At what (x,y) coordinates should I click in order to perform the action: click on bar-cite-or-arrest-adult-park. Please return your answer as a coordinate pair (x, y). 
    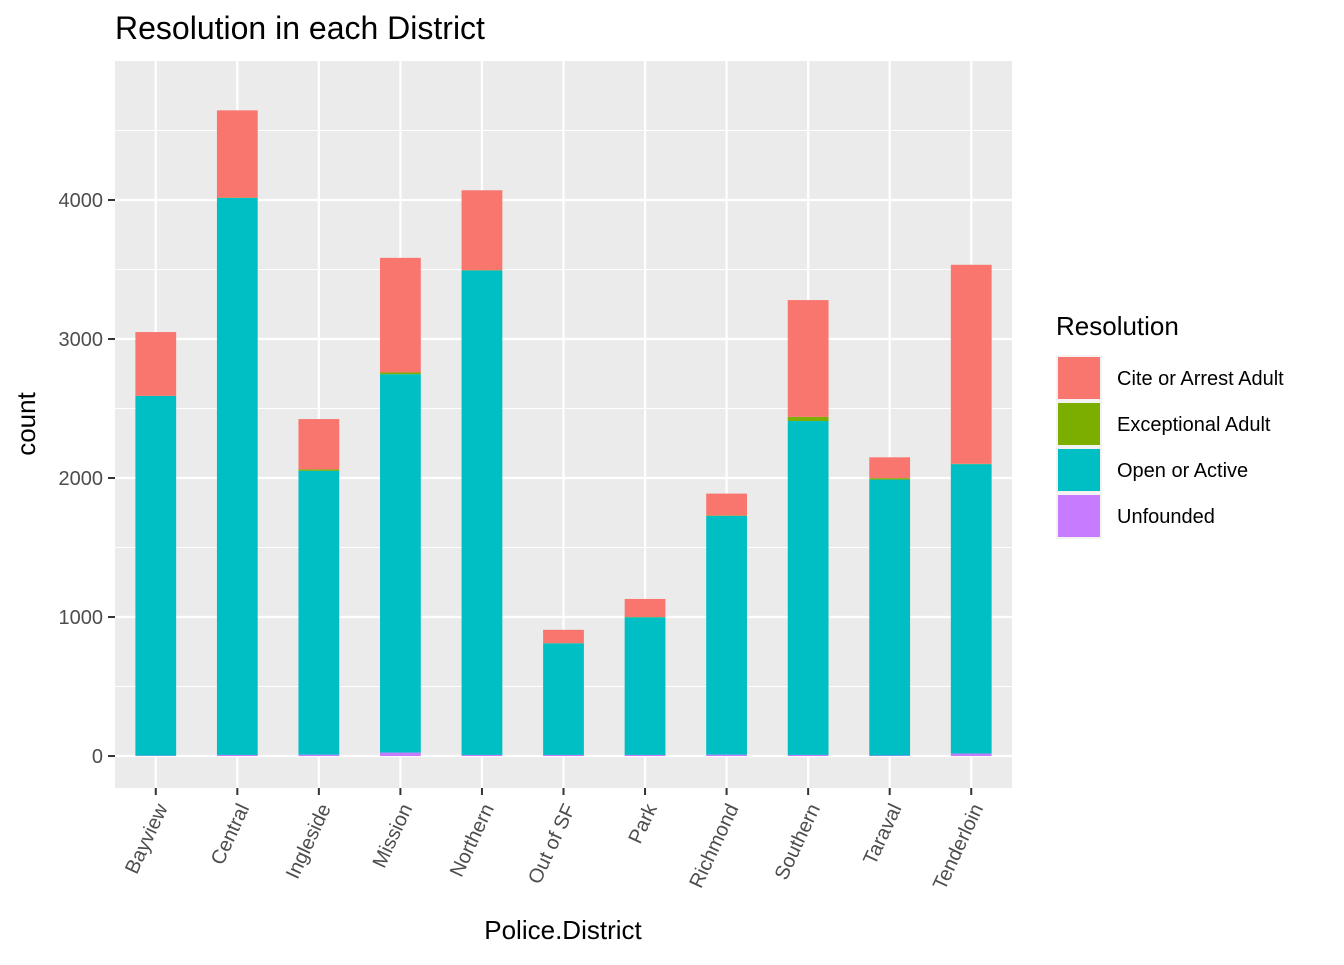
    Looking at the image, I should click on (645, 608).